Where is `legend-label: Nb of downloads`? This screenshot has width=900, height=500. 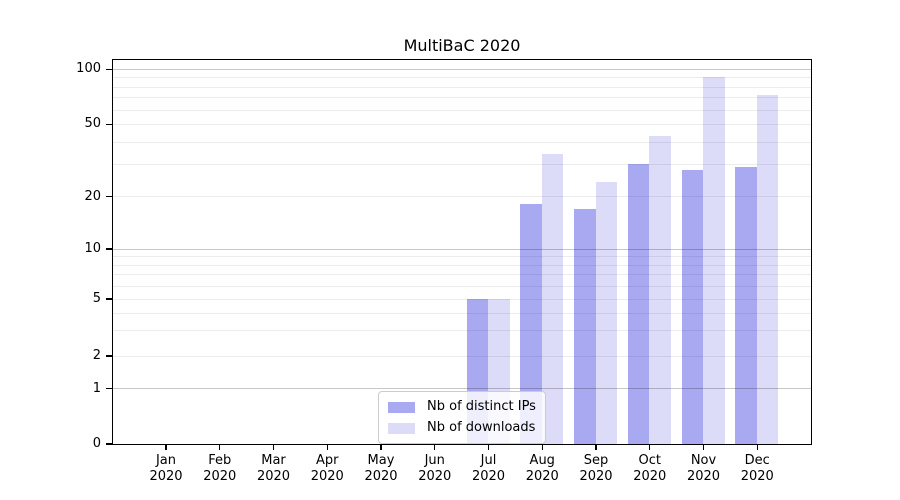
legend-label: Nb of downloads is located at coordinates (481, 427).